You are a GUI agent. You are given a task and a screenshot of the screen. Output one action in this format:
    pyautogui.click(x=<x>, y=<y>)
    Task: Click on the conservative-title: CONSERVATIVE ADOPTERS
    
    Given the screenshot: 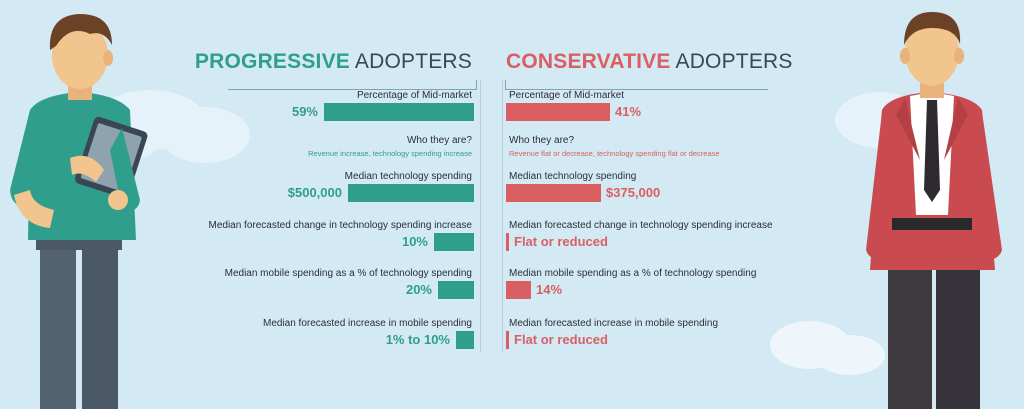 What is the action you would take?
    pyautogui.click(x=649, y=62)
    